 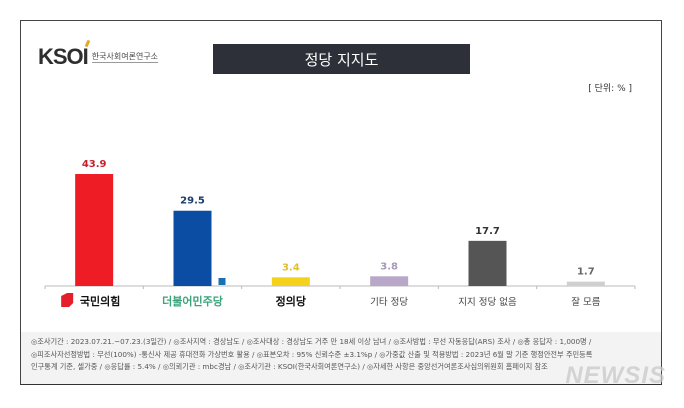 I want to click on logo-mark: KSOI, so click(x=63, y=56).